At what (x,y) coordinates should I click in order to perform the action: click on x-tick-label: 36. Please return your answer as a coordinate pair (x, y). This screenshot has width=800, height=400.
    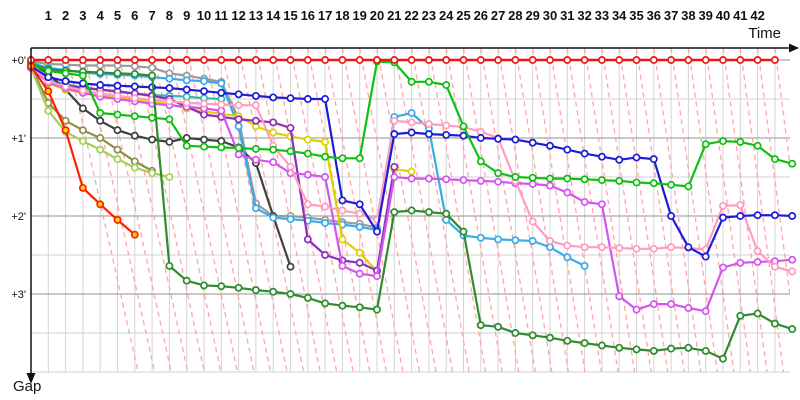
    Looking at the image, I should click on (654, 15).